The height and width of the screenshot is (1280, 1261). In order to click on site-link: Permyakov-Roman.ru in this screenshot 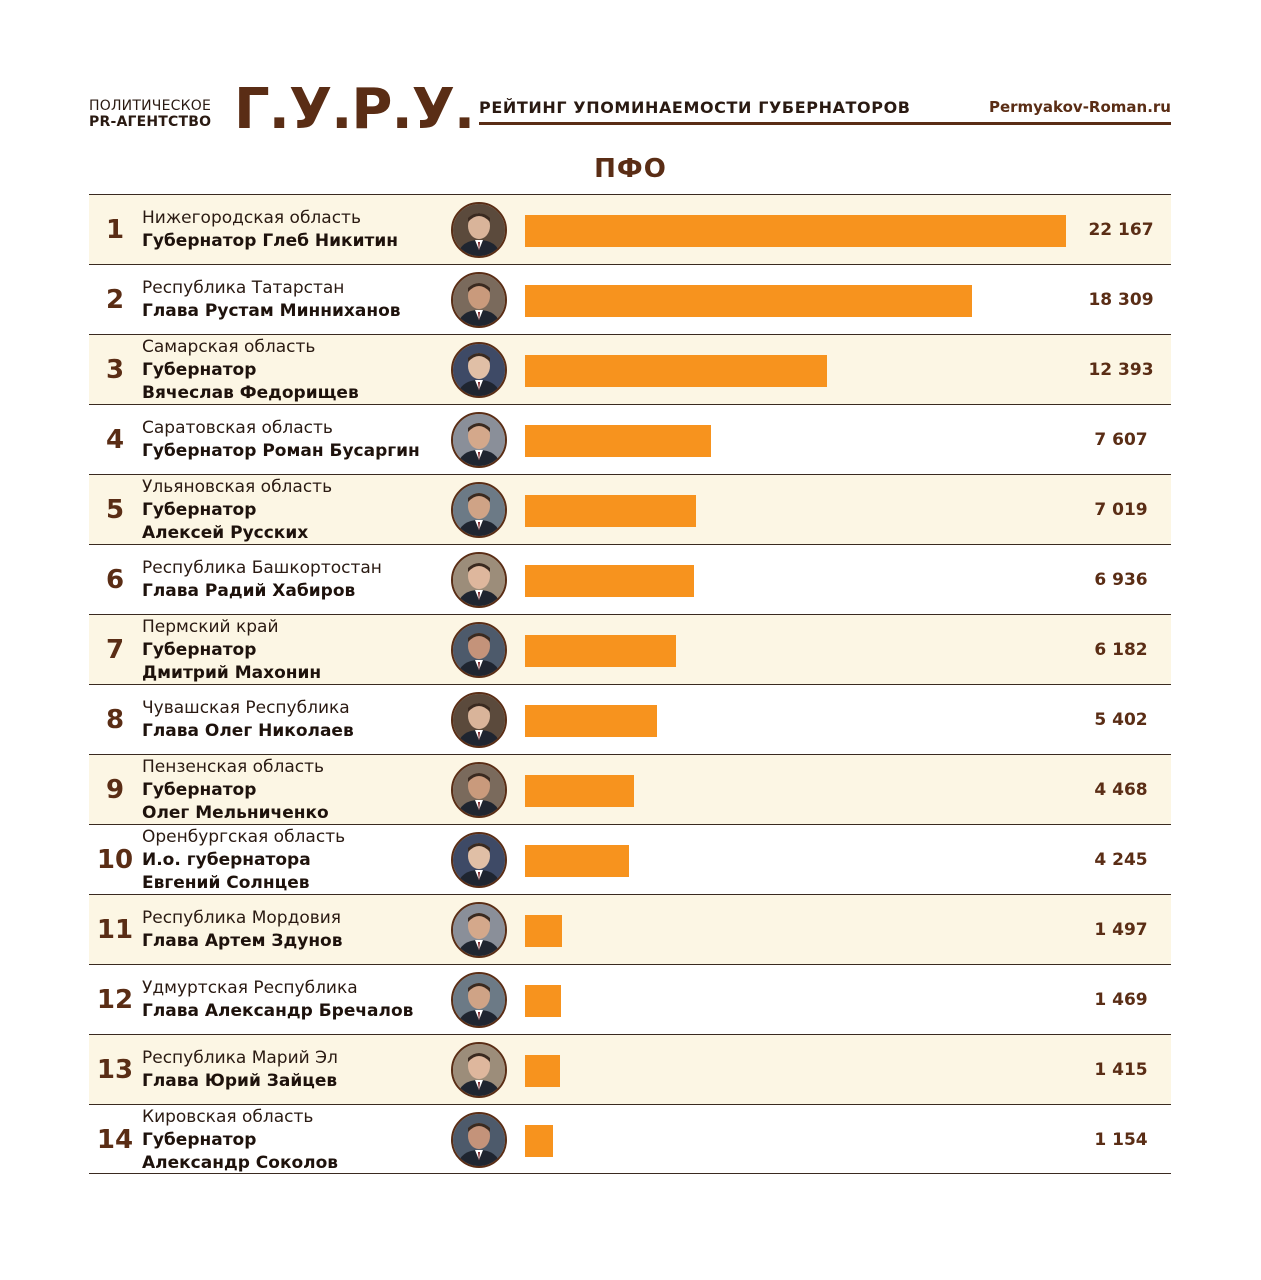, I will do `click(1079, 107)`.